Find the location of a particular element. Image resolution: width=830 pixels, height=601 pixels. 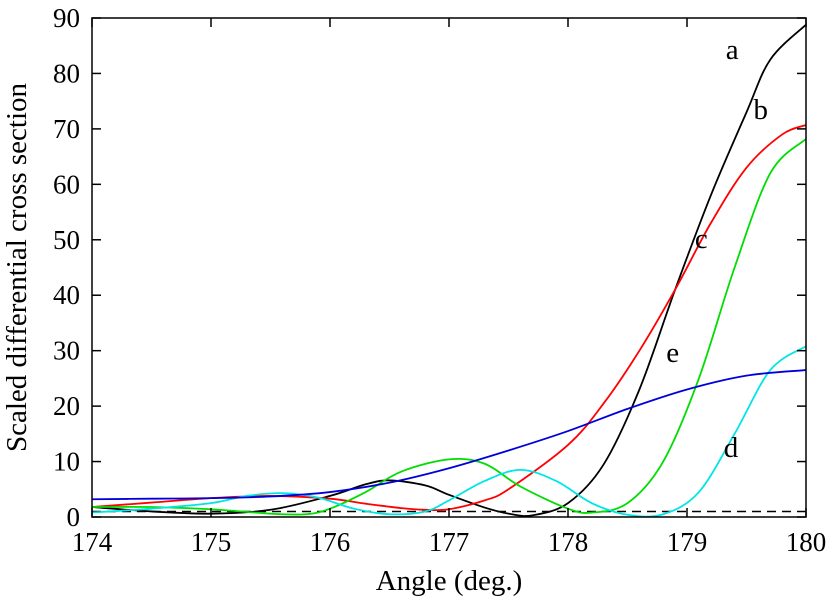

curve-label-e: e is located at coordinates (672, 353).